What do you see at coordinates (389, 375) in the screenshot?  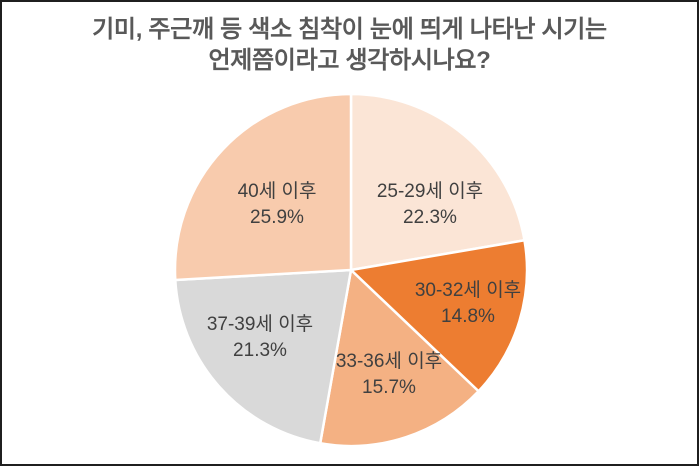 I see `slice-label-3: 33-36세 이후 15.7%` at bounding box center [389, 375].